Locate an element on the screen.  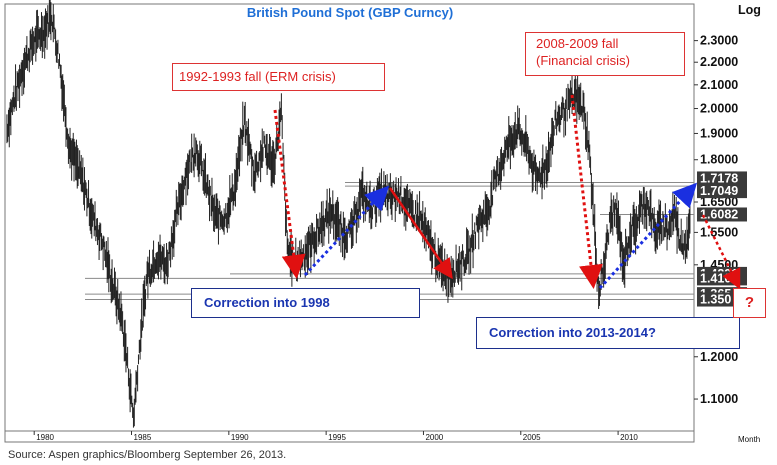
x-tick-label: 1980 is located at coordinates (45, 437).